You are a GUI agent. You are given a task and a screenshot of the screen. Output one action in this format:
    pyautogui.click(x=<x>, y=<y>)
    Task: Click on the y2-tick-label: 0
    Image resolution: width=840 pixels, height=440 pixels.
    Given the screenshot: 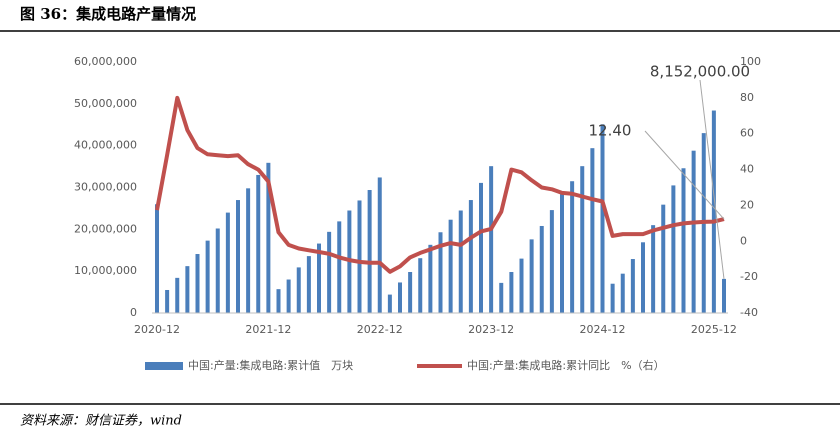 What is the action you would take?
    pyautogui.click(x=743, y=240)
    